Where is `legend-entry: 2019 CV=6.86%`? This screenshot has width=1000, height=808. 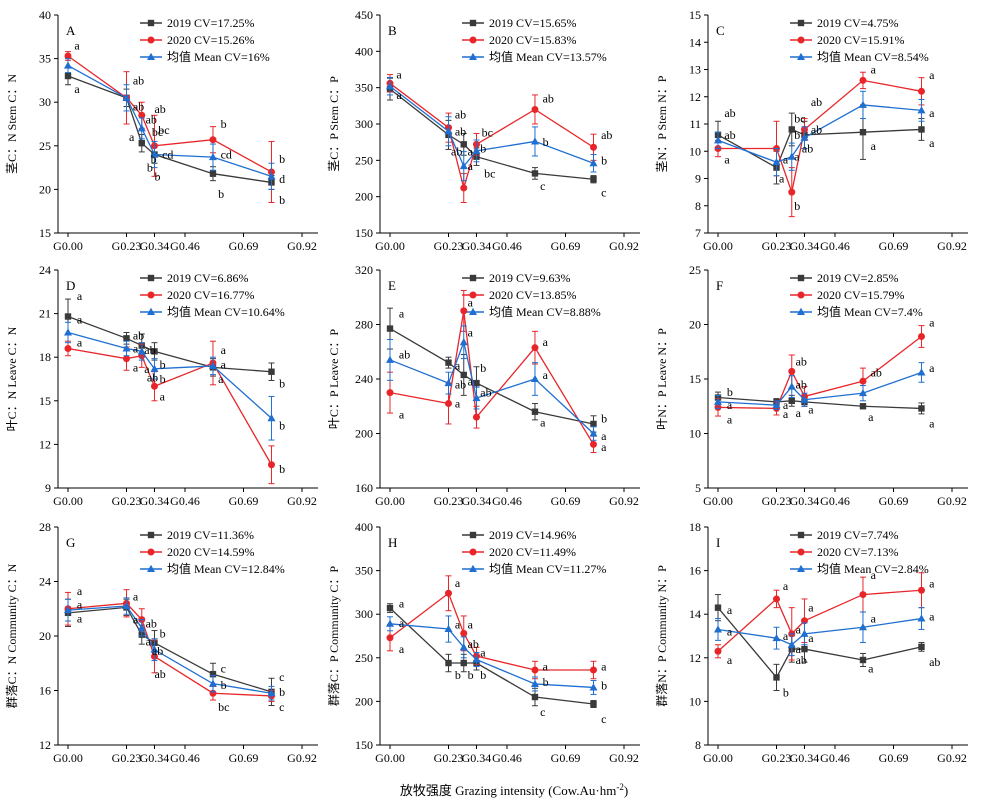 legend-entry: 2019 CV=6.86% is located at coordinates (207, 278).